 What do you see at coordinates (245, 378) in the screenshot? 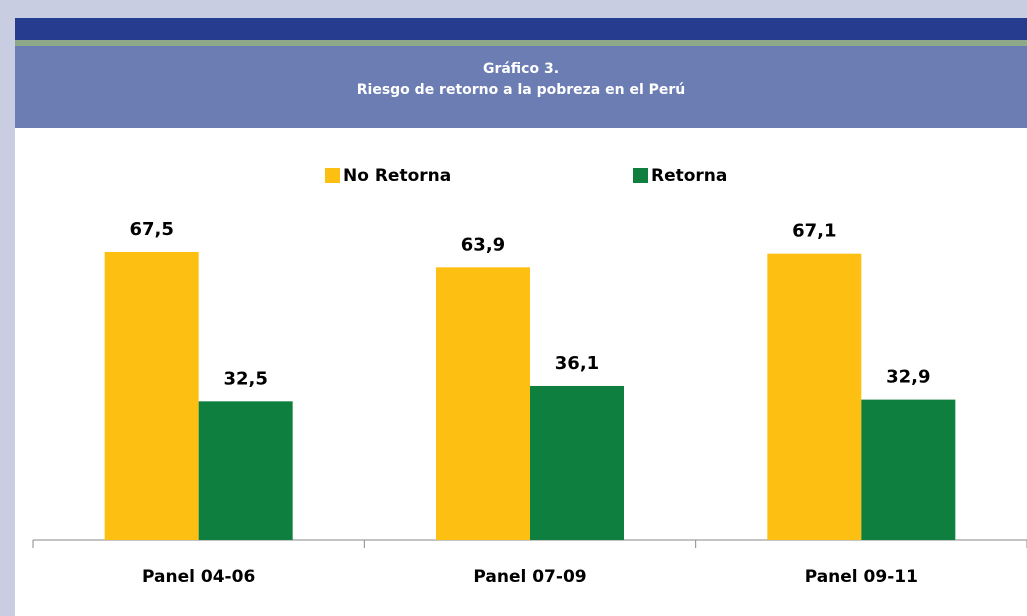
I see `data-label: 32,5` at bounding box center [245, 378].